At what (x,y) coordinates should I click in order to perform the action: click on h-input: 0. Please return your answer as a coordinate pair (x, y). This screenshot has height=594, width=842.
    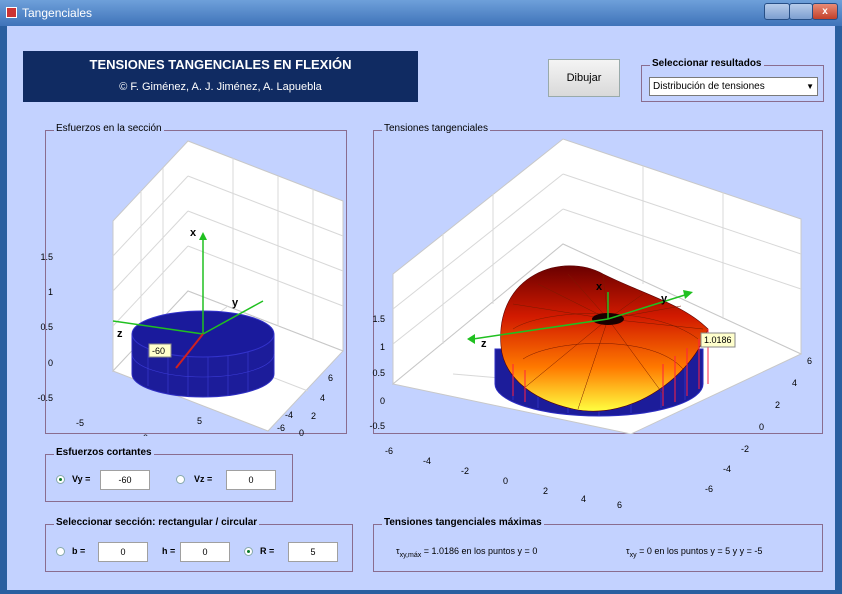
    Looking at the image, I should click on (205, 552).